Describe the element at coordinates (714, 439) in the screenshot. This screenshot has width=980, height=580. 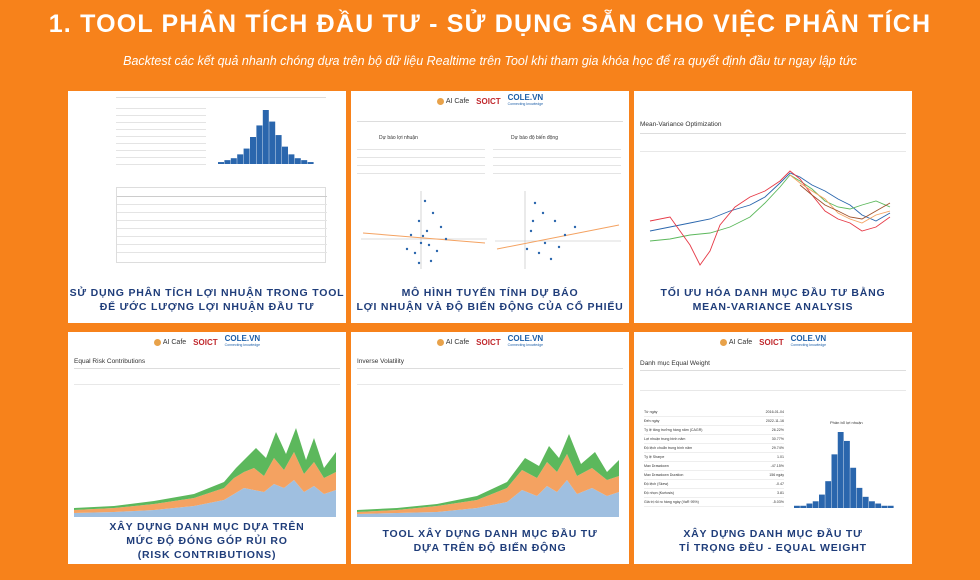
I see `stats-row: Lợi nhuận trung bình năm 30.77%` at that location.